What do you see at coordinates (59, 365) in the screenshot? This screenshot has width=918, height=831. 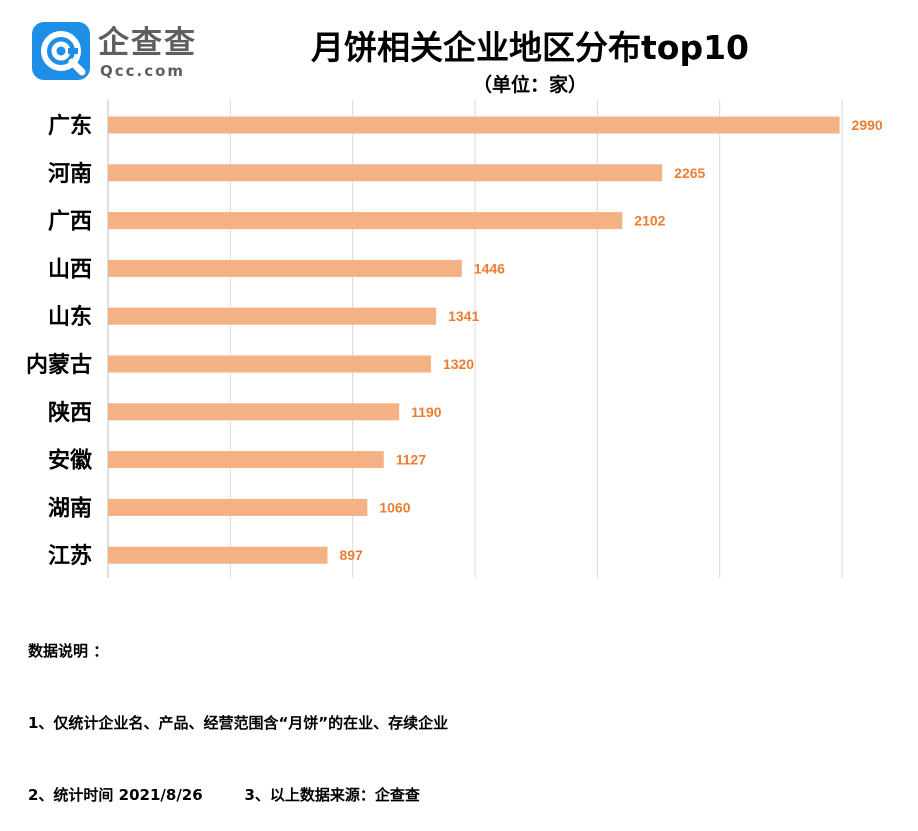 I see `category-label: 内蒙古` at bounding box center [59, 365].